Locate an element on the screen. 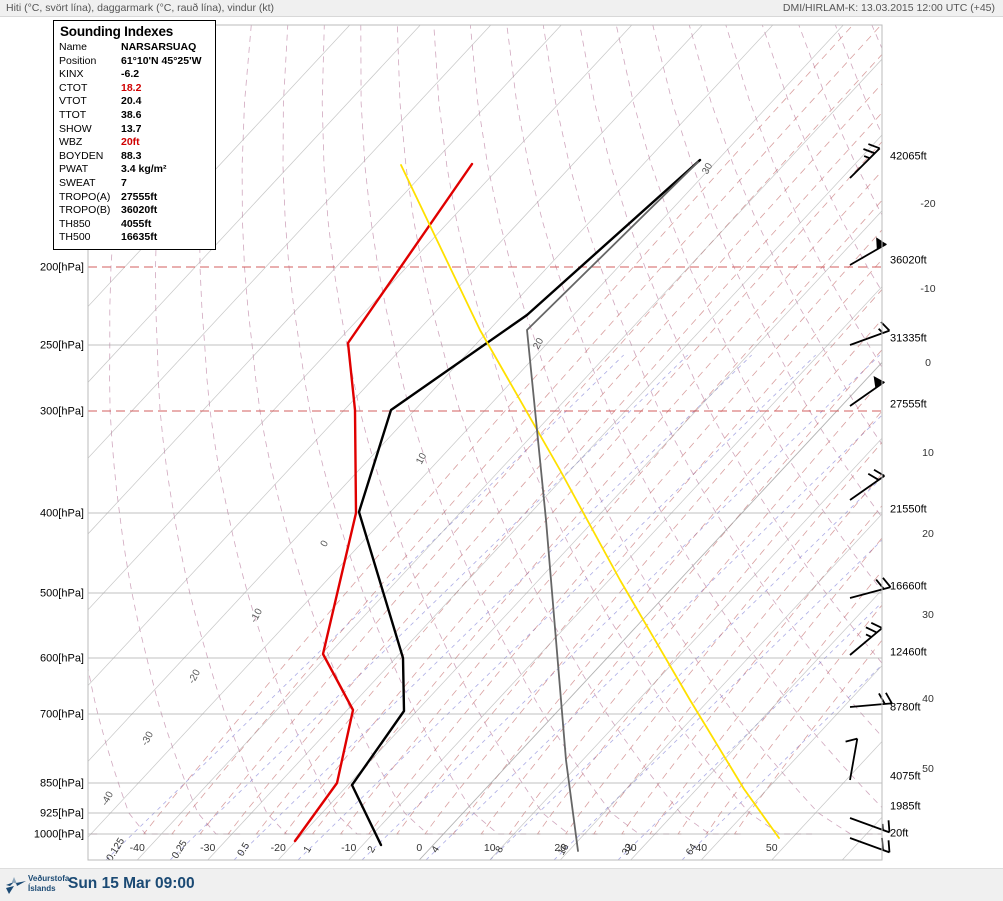 This screenshot has height=901, width=1003. sounding-index-key: TROPO(A) is located at coordinates (90, 198).